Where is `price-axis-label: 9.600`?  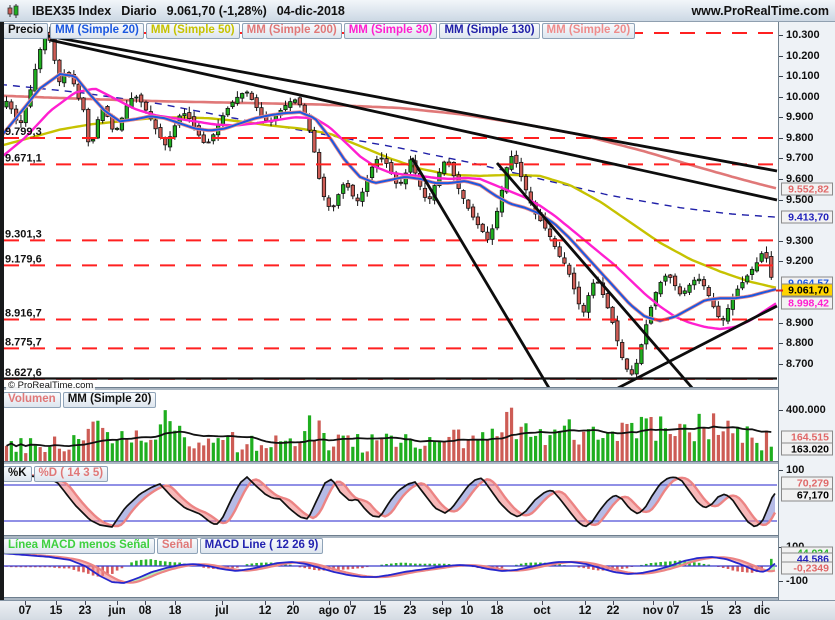 price-axis-label: 9.600 is located at coordinates (800, 178).